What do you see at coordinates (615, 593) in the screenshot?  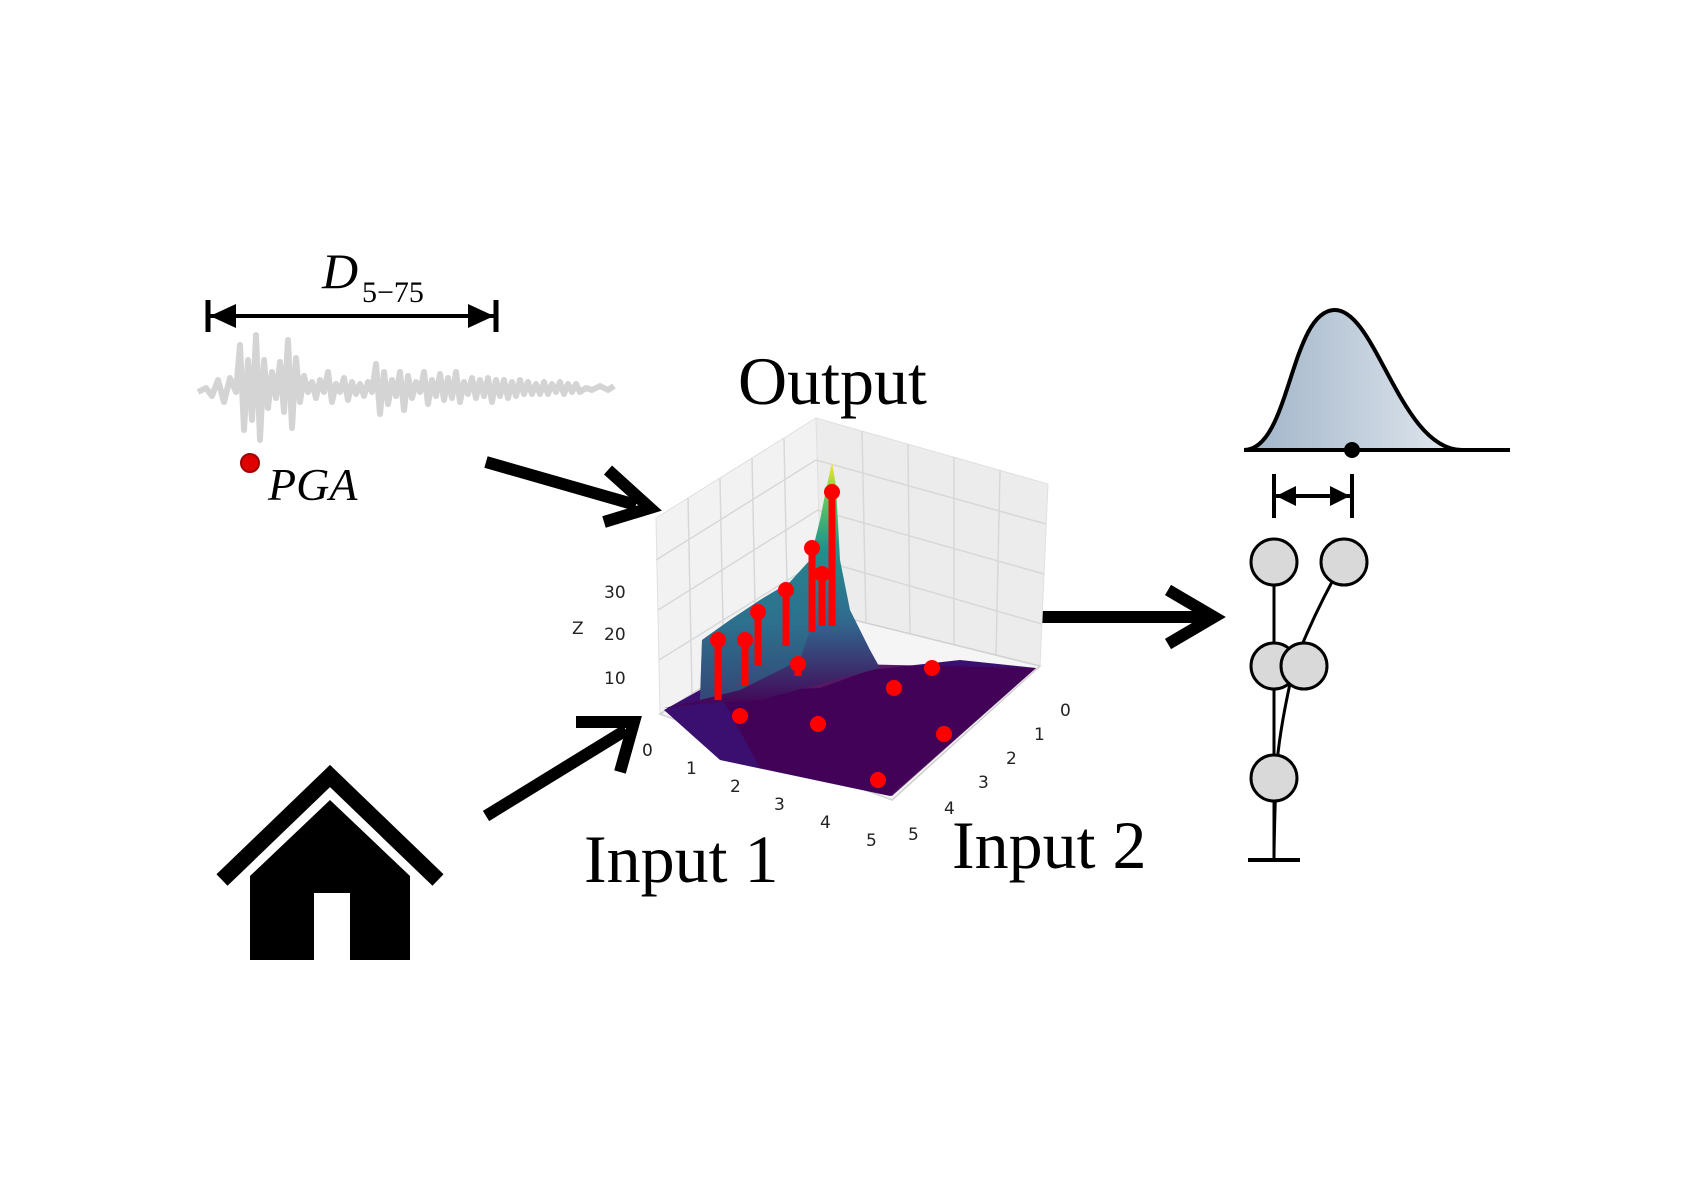 I see `z-tick-30: 30` at bounding box center [615, 593].